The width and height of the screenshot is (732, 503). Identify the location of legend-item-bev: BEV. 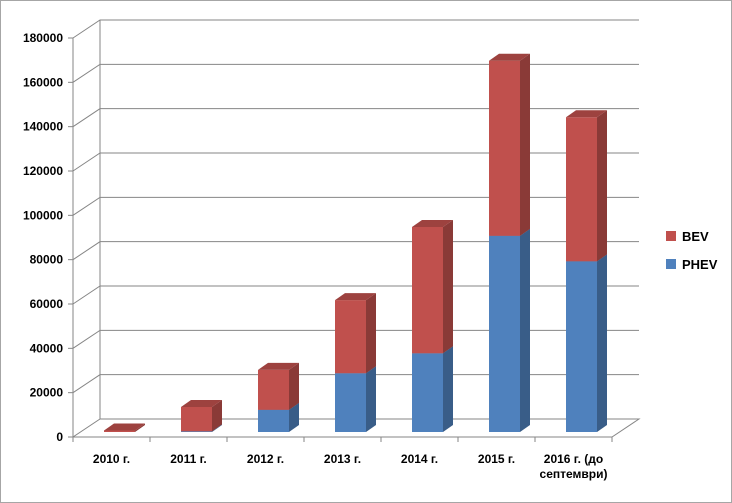
(687, 236).